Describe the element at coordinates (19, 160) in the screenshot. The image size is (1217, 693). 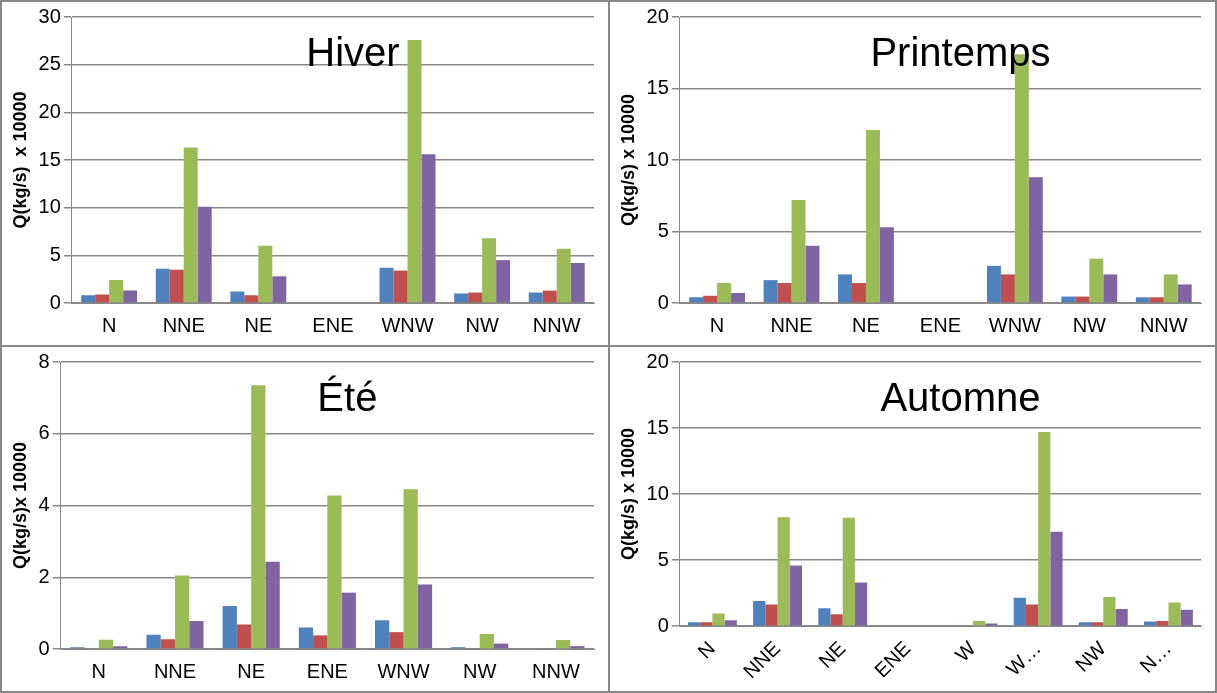
I see `y-axis-title: Q(kg/s) x 10000` at that location.